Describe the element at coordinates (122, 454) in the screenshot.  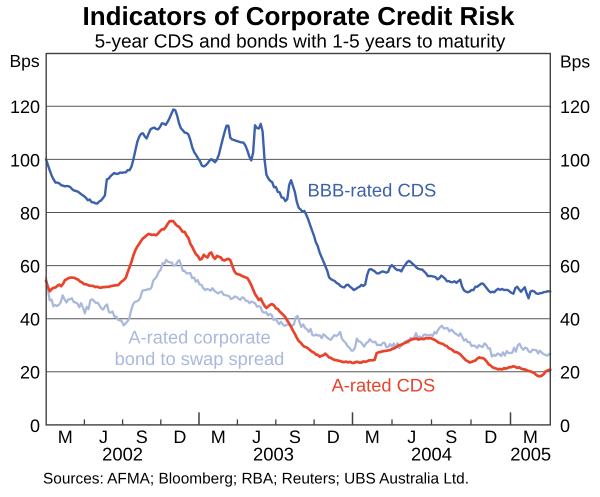
I see `svg-text: 2002` at that location.